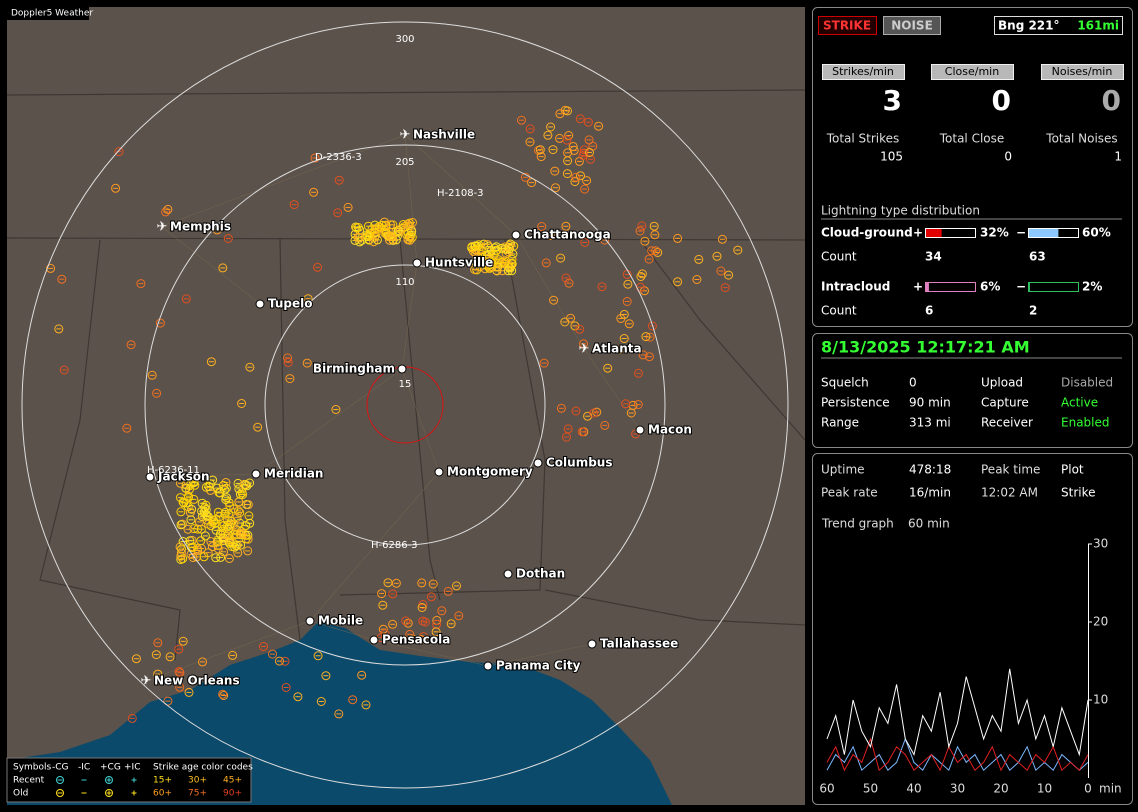 Image resolution: width=1138 pixels, height=812 pixels. I want to click on stat-cell: Peak time, so click(1010, 470).